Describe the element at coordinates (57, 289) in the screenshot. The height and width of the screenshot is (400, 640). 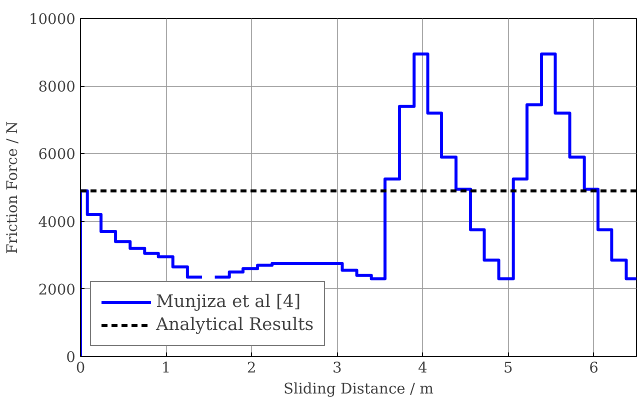
I see `y-tick-label: 2000` at that location.